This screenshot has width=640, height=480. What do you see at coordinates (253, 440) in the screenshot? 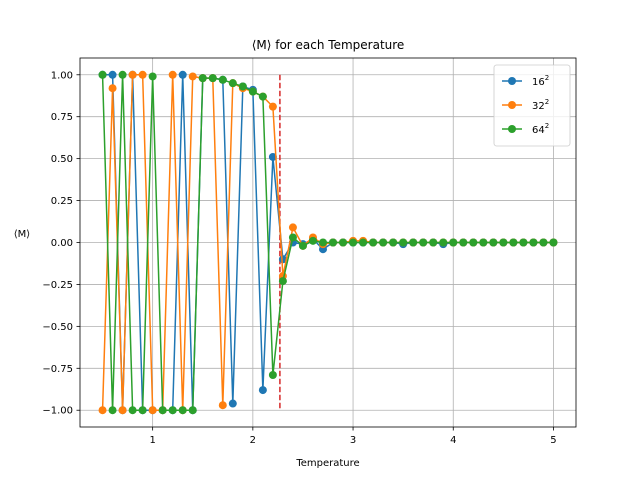
I see `x-tick-label: 2` at bounding box center [253, 440].